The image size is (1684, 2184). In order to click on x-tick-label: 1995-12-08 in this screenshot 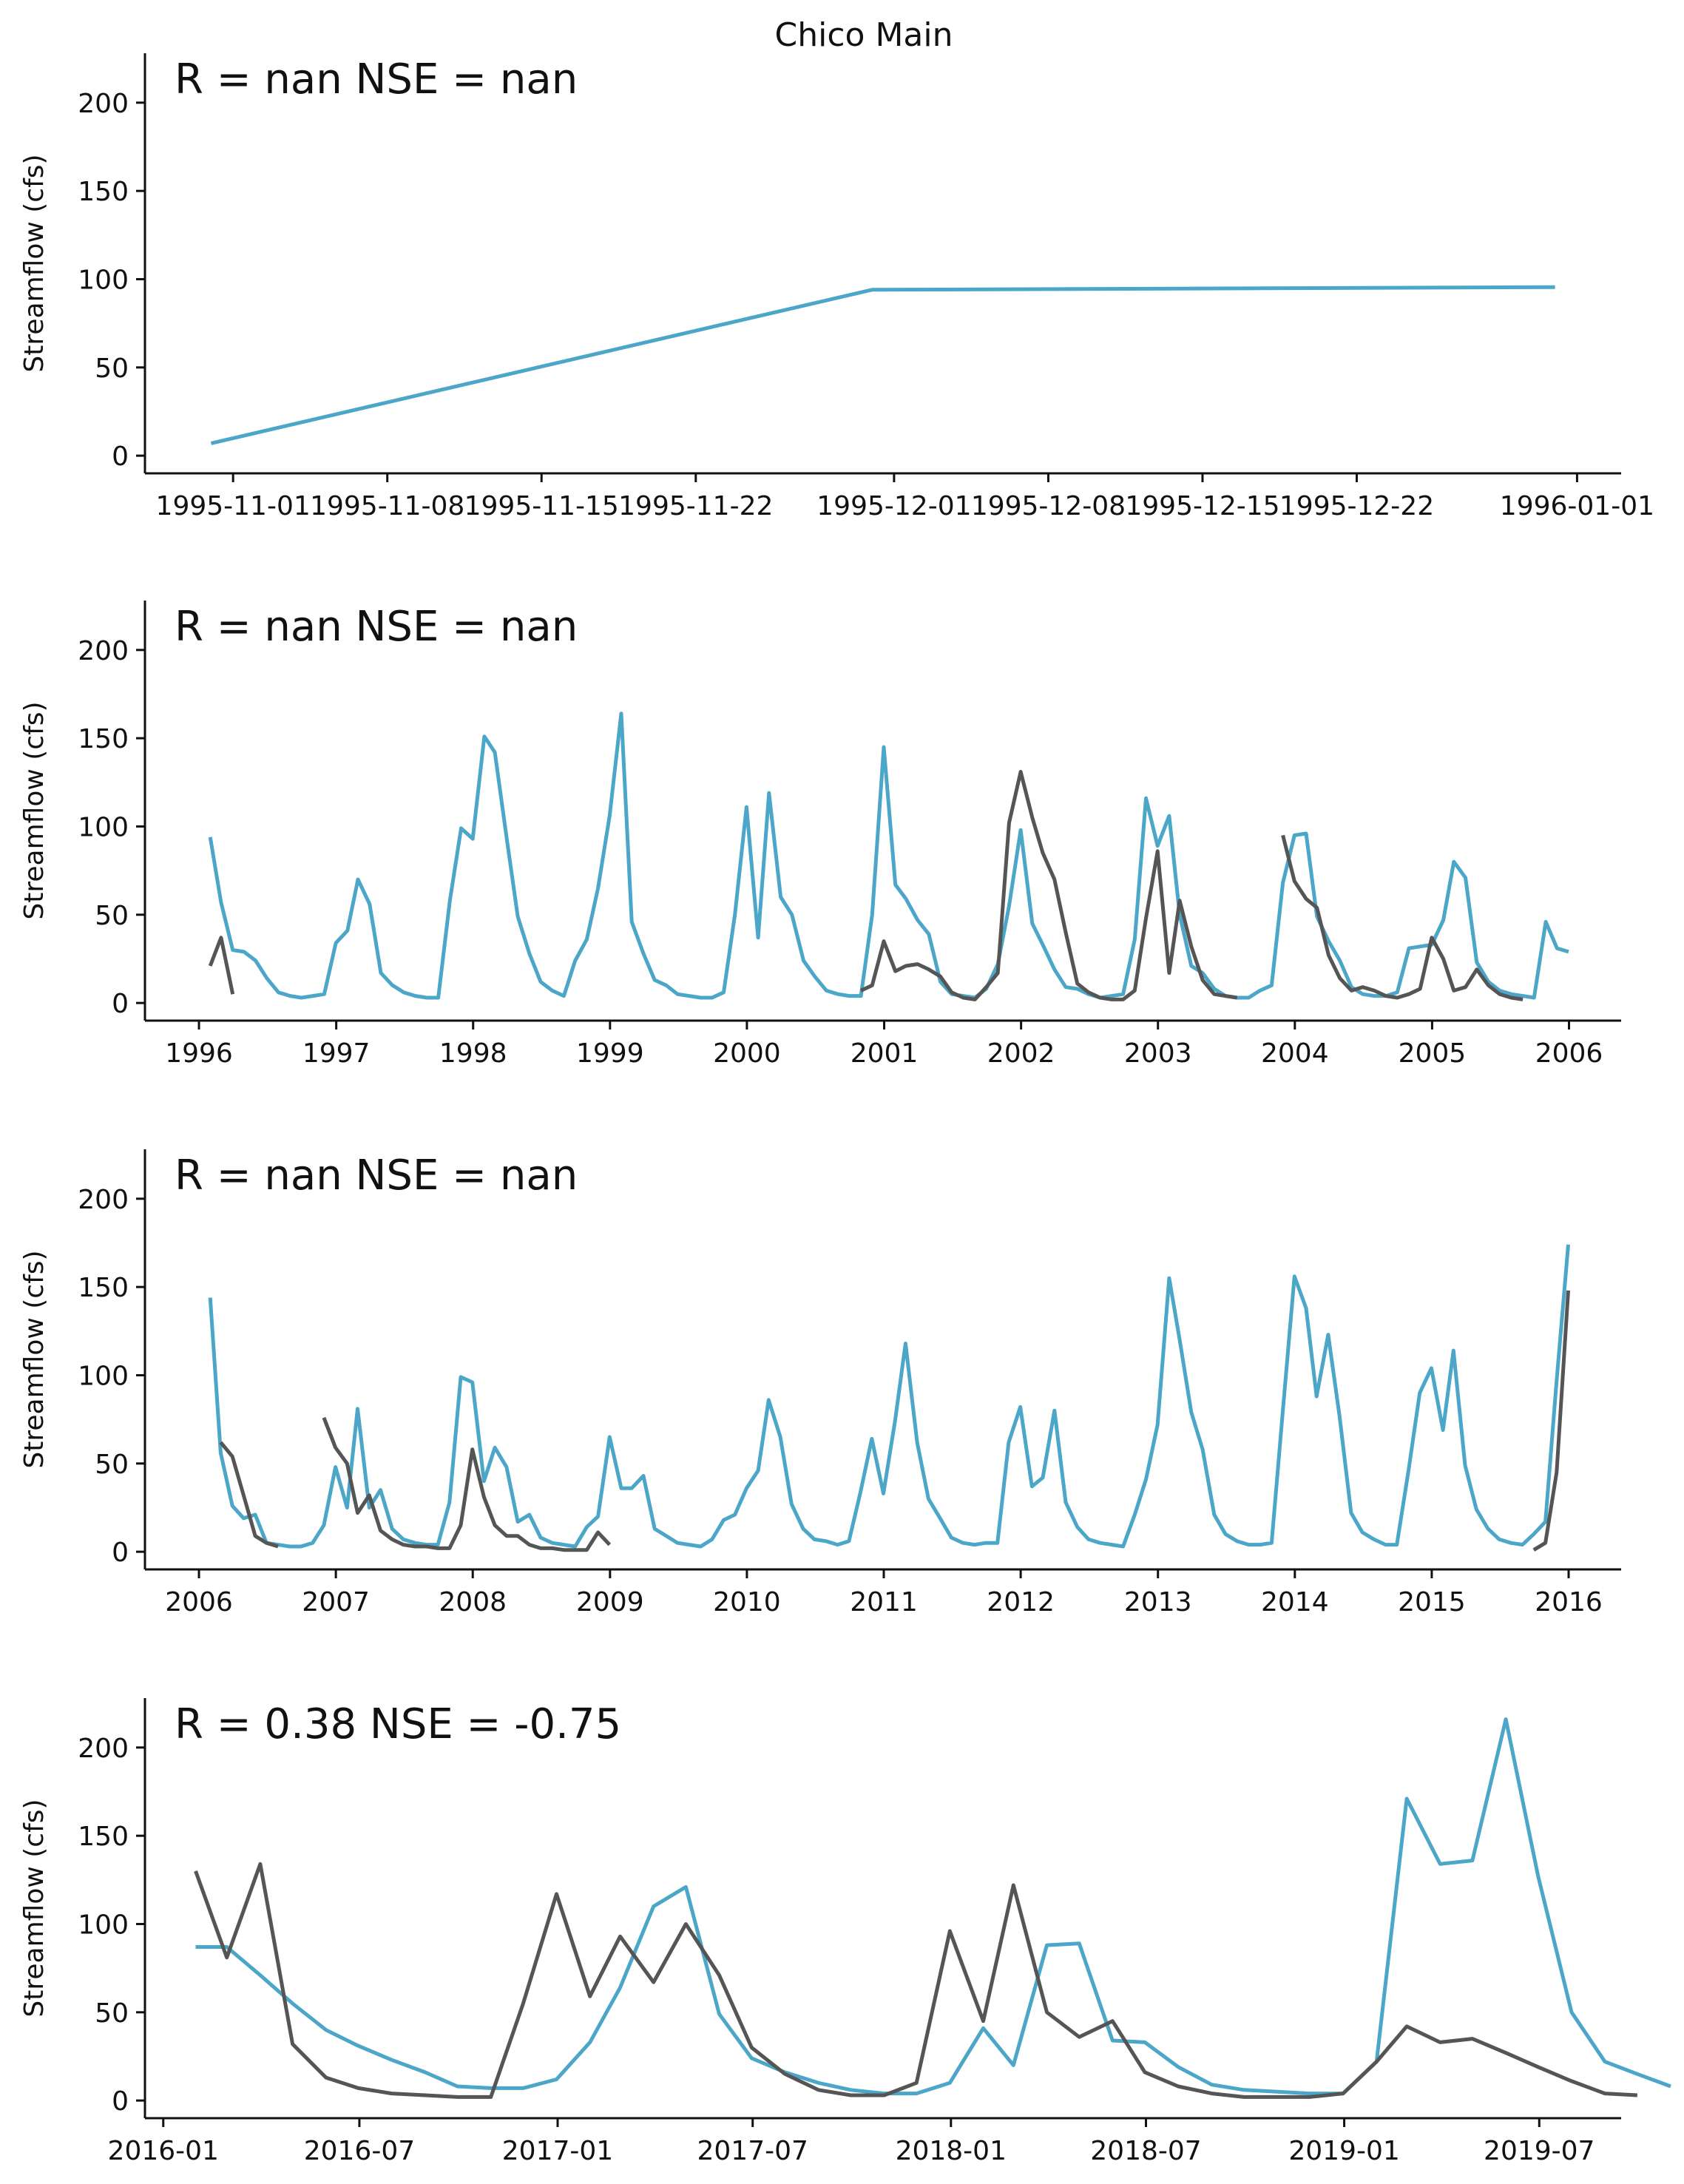, I will do `click(1048, 506)`.